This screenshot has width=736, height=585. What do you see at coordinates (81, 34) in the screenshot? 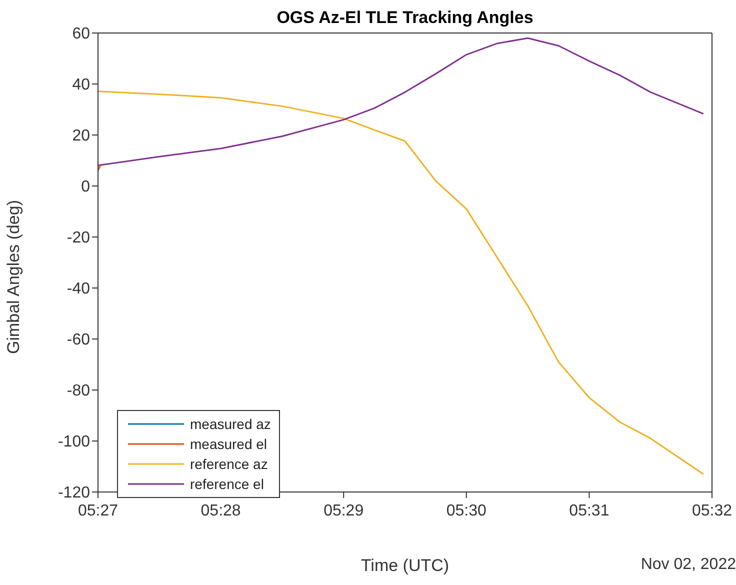
I see `y-tick-label: 60` at bounding box center [81, 34].